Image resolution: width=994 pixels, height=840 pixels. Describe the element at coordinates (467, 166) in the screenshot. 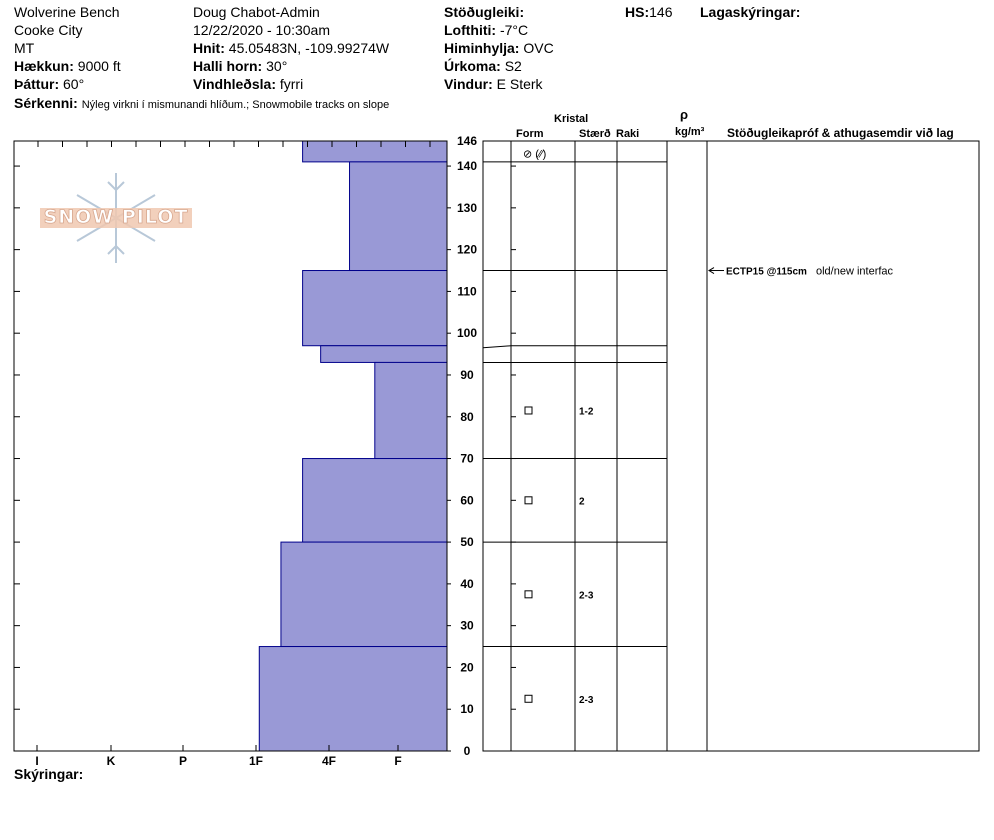

I see `depth-label-140: 140` at that location.